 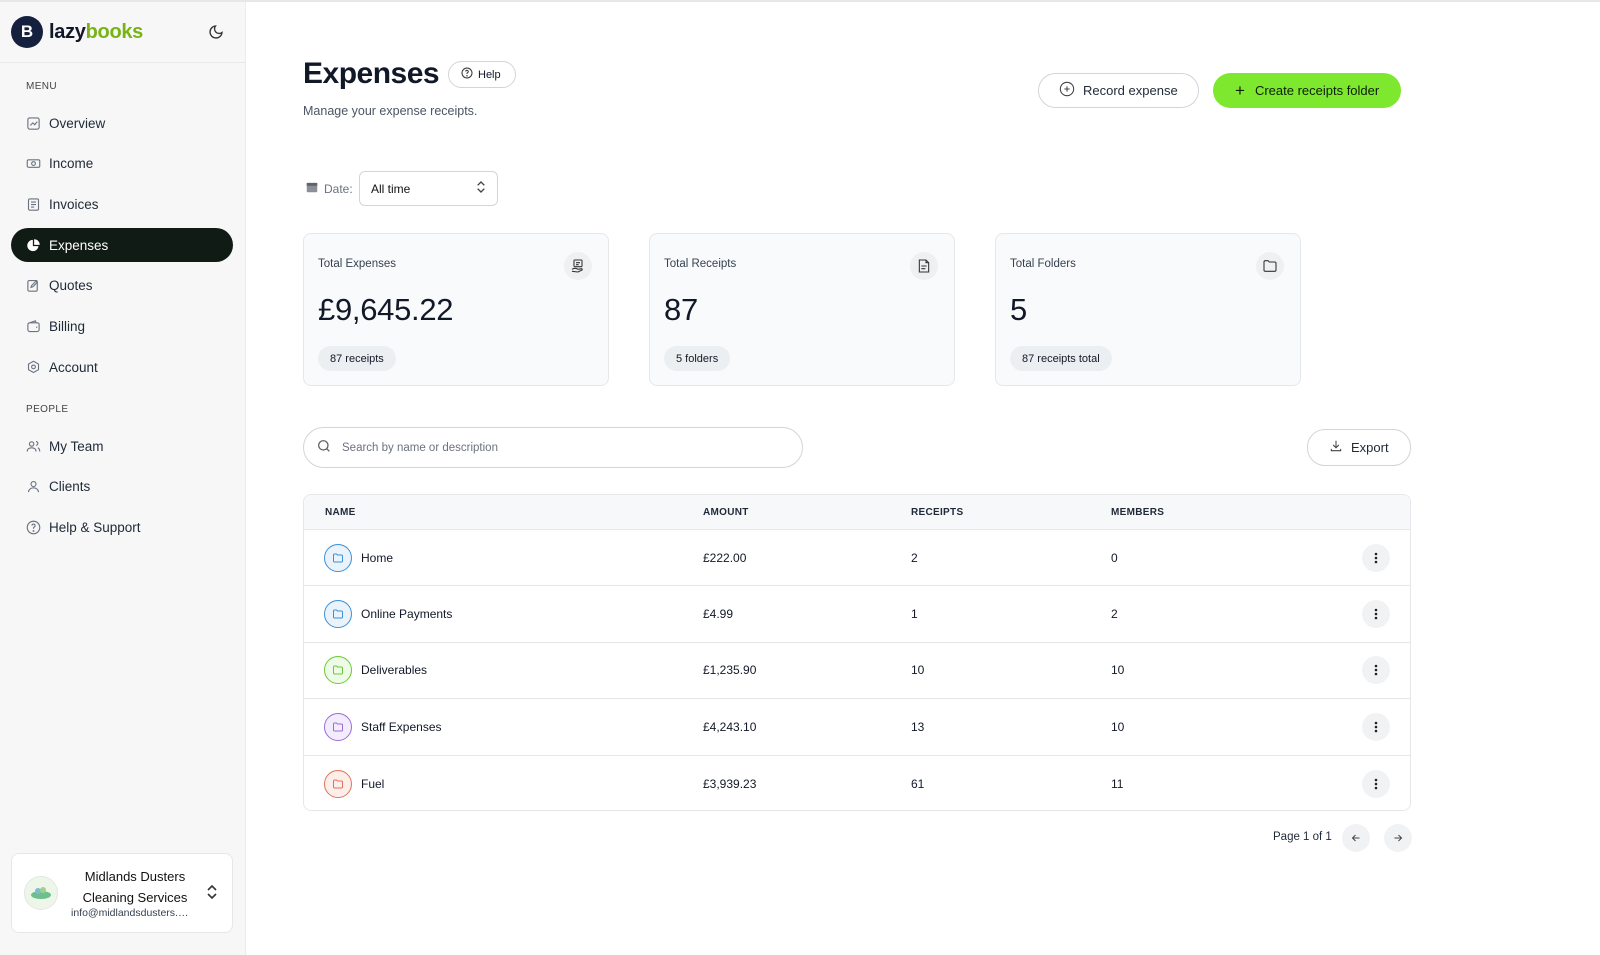 What do you see at coordinates (216, 32) in the screenshot?
I see `theme-toggle-moon-icon` at bounding box center [216, 32].